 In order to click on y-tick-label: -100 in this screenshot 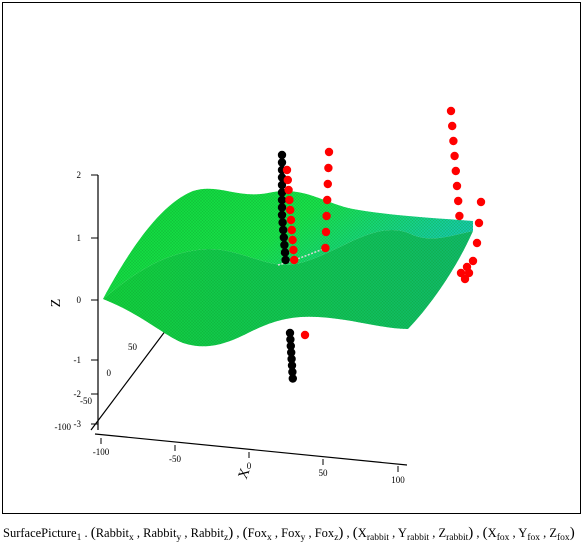, I will do `click(63, 427)`.